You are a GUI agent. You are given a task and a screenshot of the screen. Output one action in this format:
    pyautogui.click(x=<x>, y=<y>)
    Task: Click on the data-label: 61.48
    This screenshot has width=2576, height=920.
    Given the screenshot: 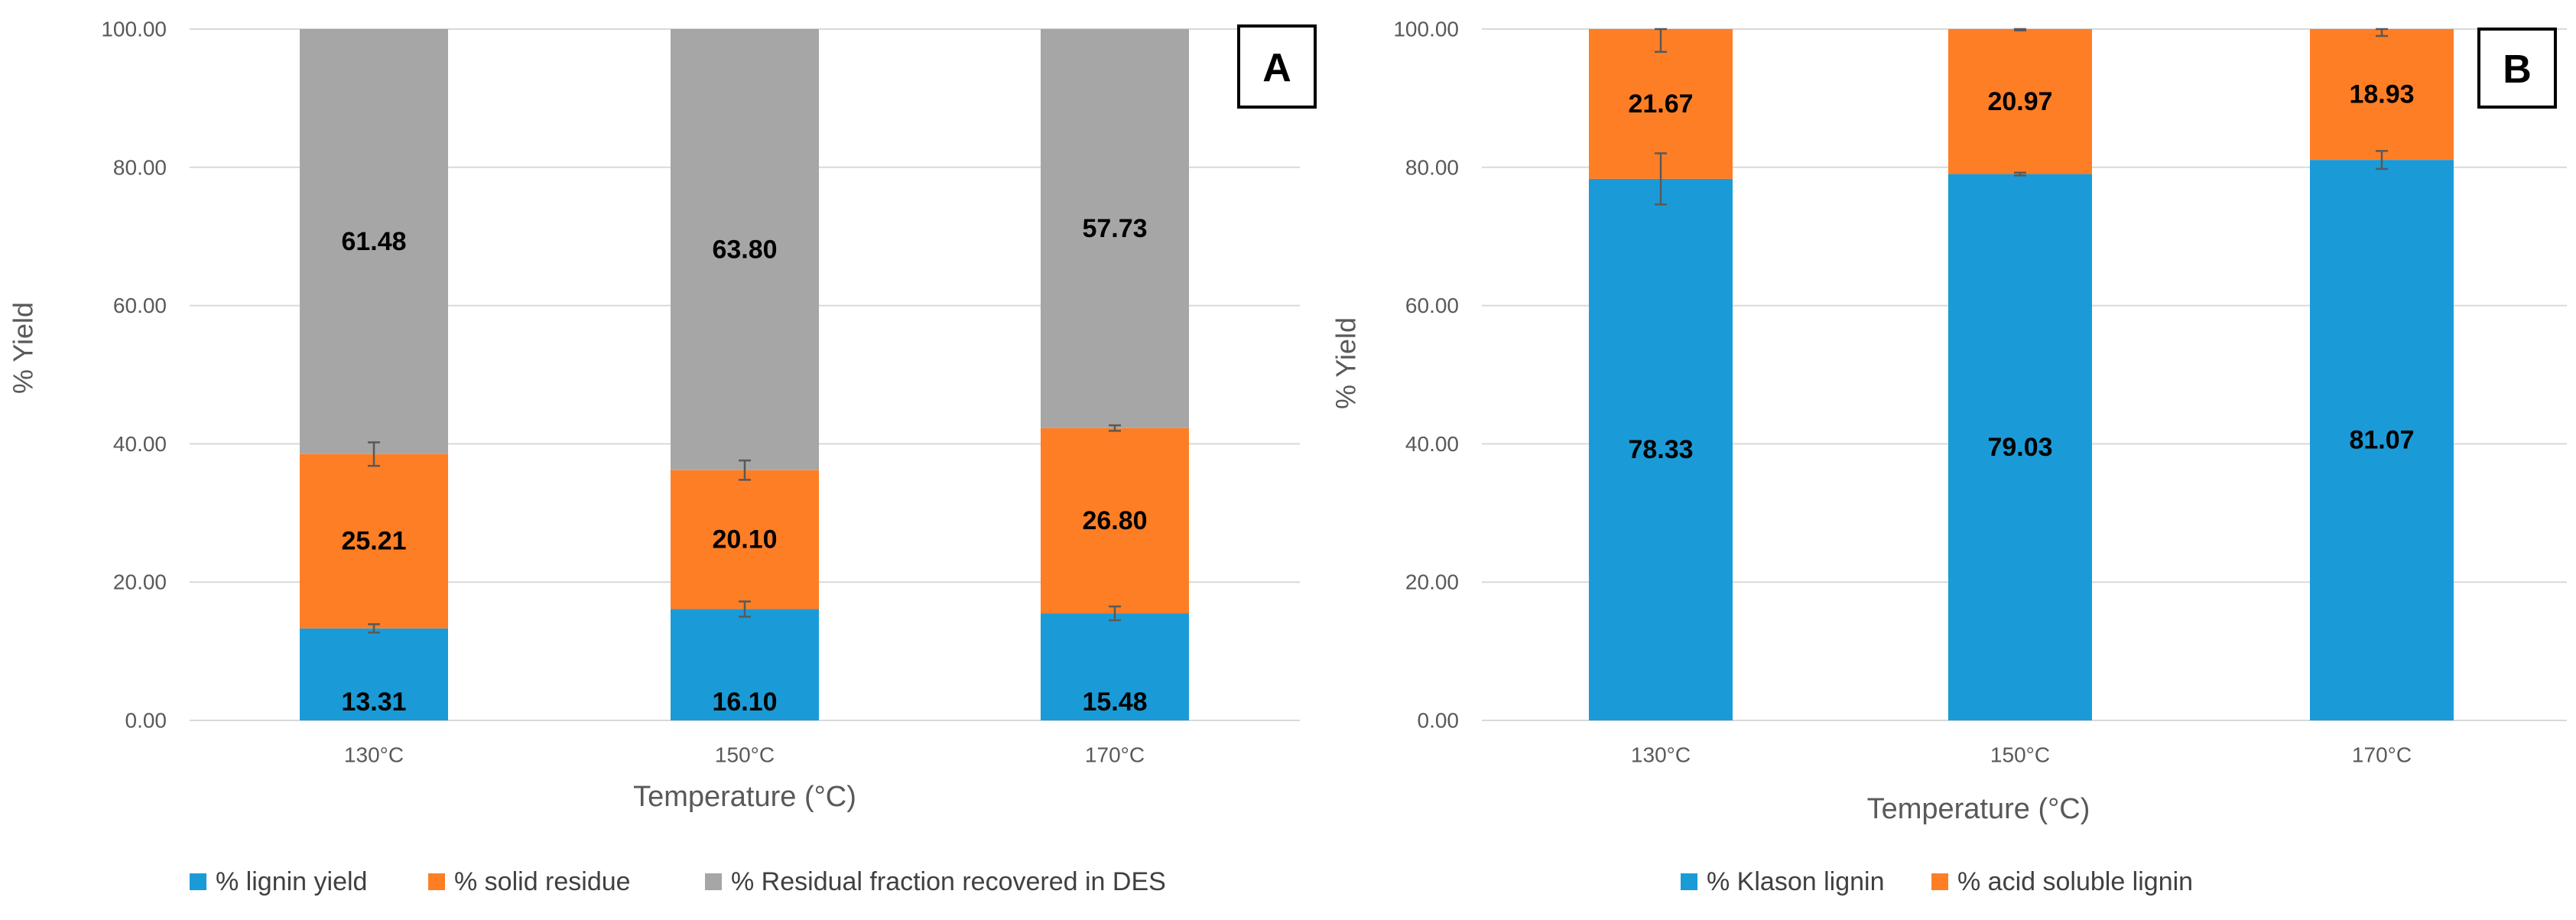 What is the action you would take?
    pyautogui.click(x=374, y=242)
    